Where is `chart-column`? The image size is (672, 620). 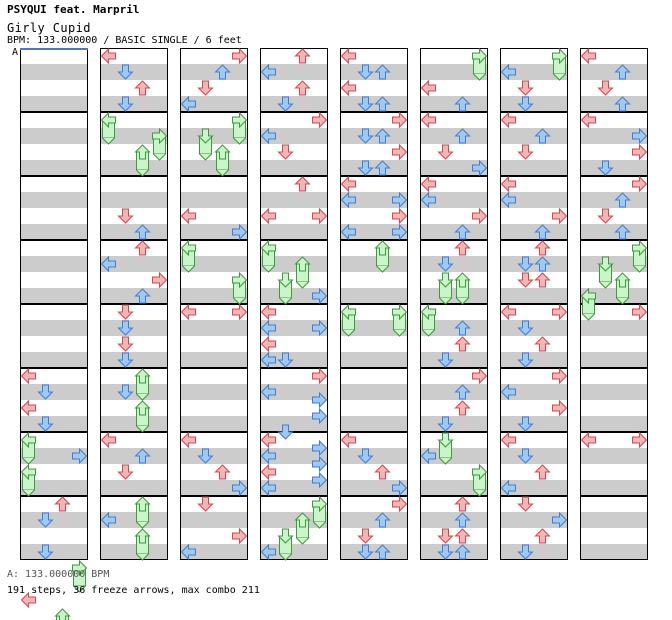
chart-column is located at coordinates (374, 304).